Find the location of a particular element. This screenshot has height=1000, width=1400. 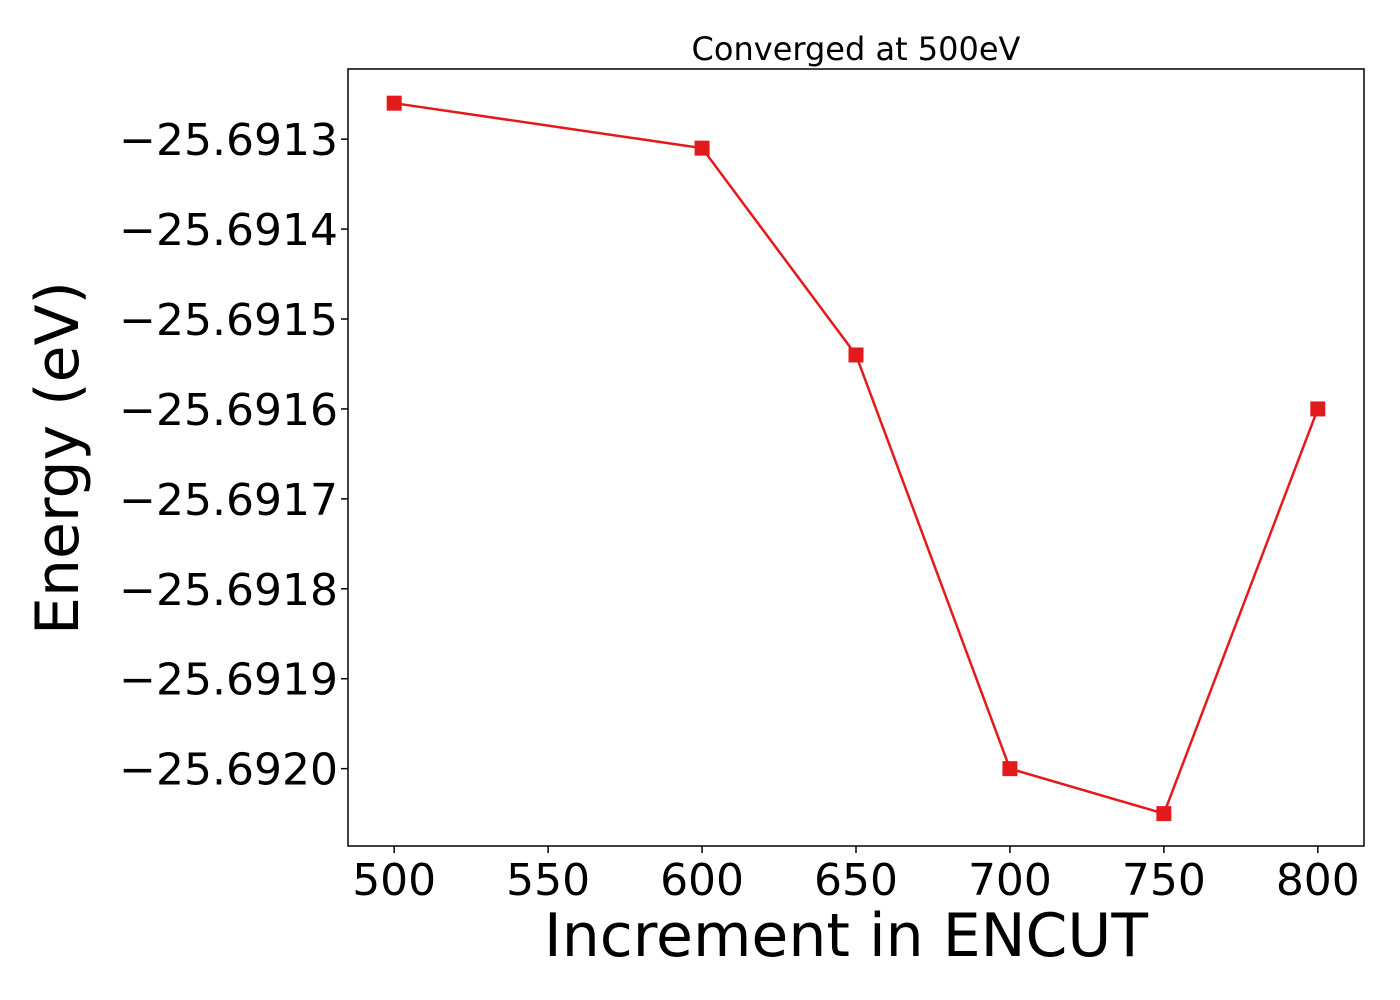

y-tick-label: −25.6918 is located at coordinates (228, 590).